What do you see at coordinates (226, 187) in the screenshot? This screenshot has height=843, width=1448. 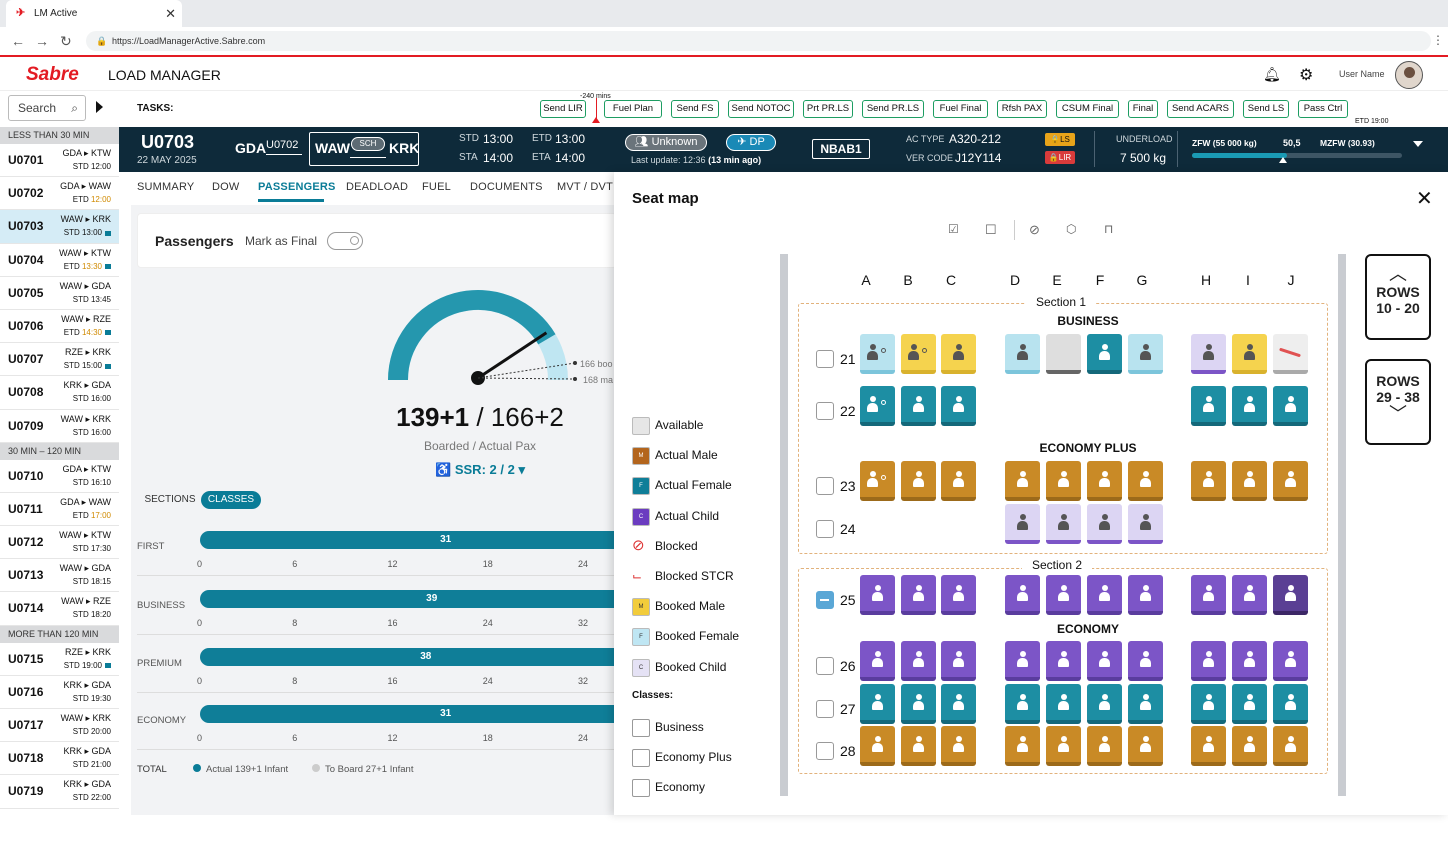 I see `tab-dow: DOW` at bounding box center [226, 187].